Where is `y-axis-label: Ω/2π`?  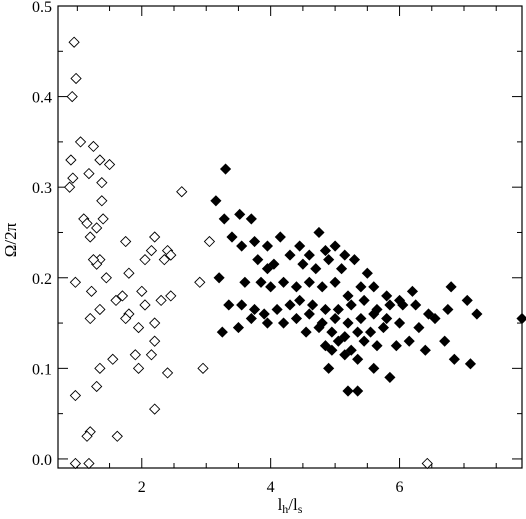 y-axis-label: Ω/2π is located at coordinates (10, 239).